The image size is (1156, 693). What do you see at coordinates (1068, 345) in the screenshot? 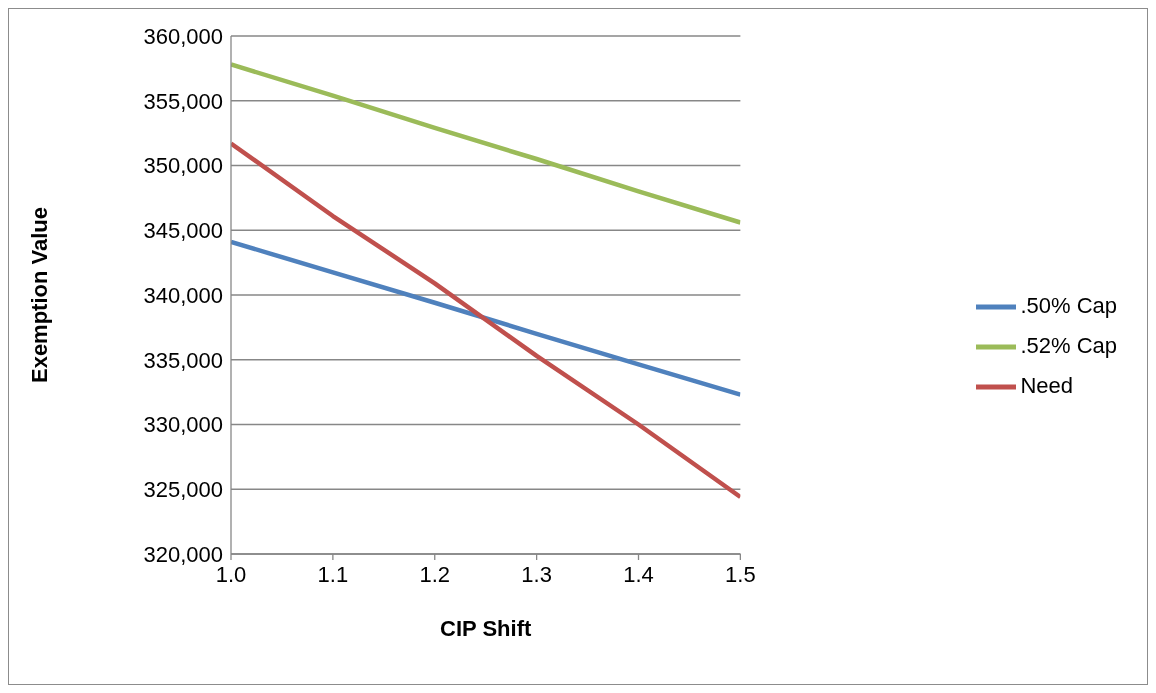
I see `legend-label: .52% Cap` at bounding box center [1068, 345].